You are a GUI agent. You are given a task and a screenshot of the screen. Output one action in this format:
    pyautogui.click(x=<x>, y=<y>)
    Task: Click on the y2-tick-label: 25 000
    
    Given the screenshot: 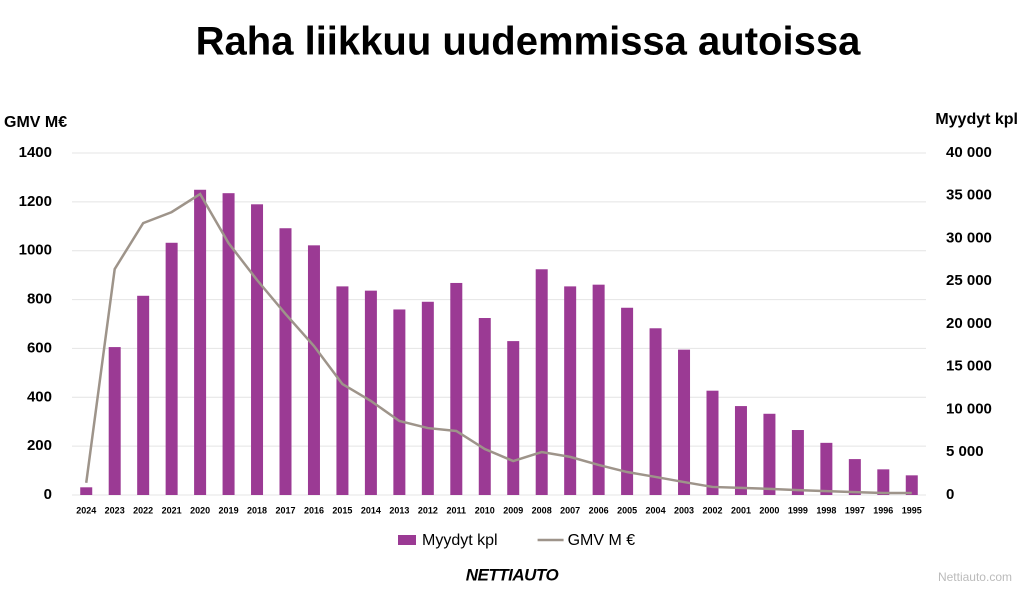 What is the action you would take?
    pyautogui.click(x=969, y=280)
    